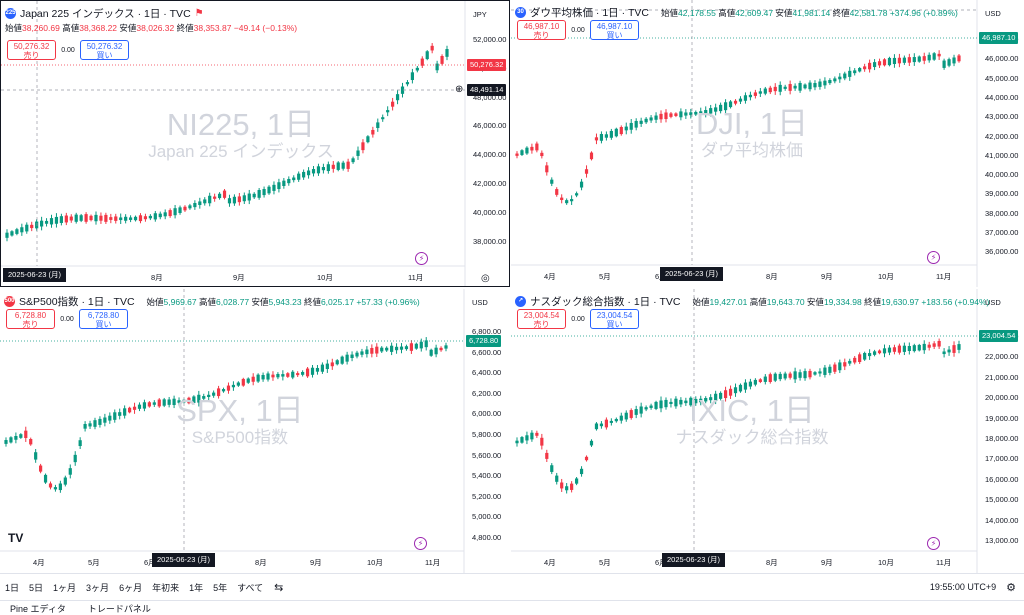 This screenshot has width=1024, height=615. What do you see at coordinates (963, 587) in the screenshot?
I see `clock: 19:55:00 UTC+9` at bounding box center [963, 587].